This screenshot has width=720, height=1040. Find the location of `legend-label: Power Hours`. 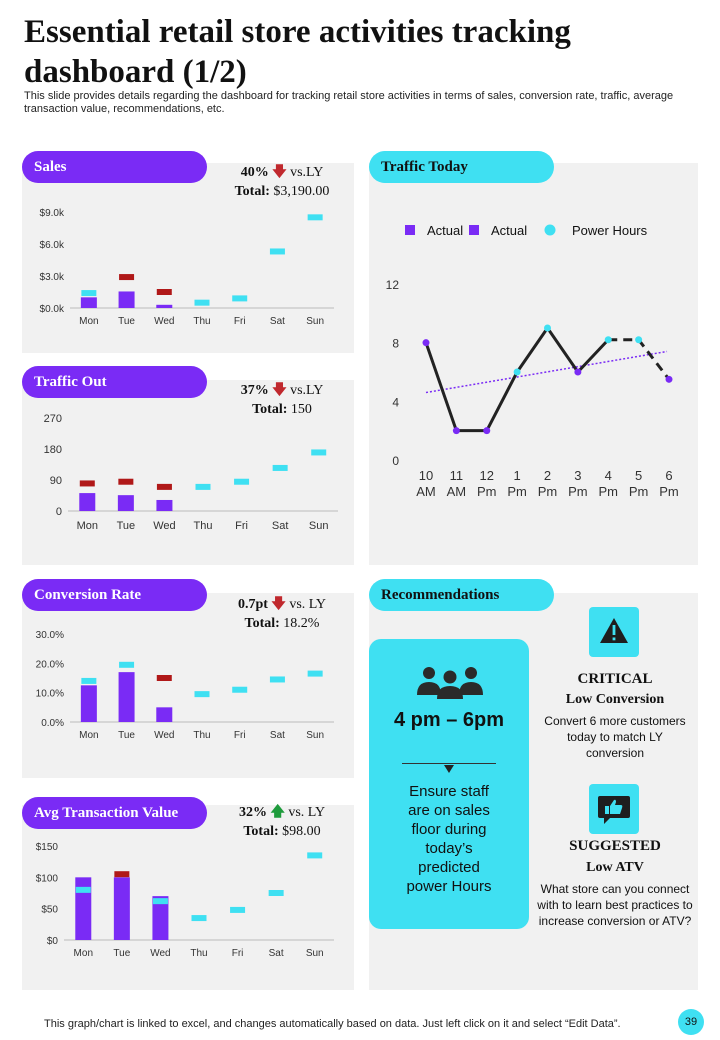

legend-label: Power Hours is located at coordinates (610, 230).